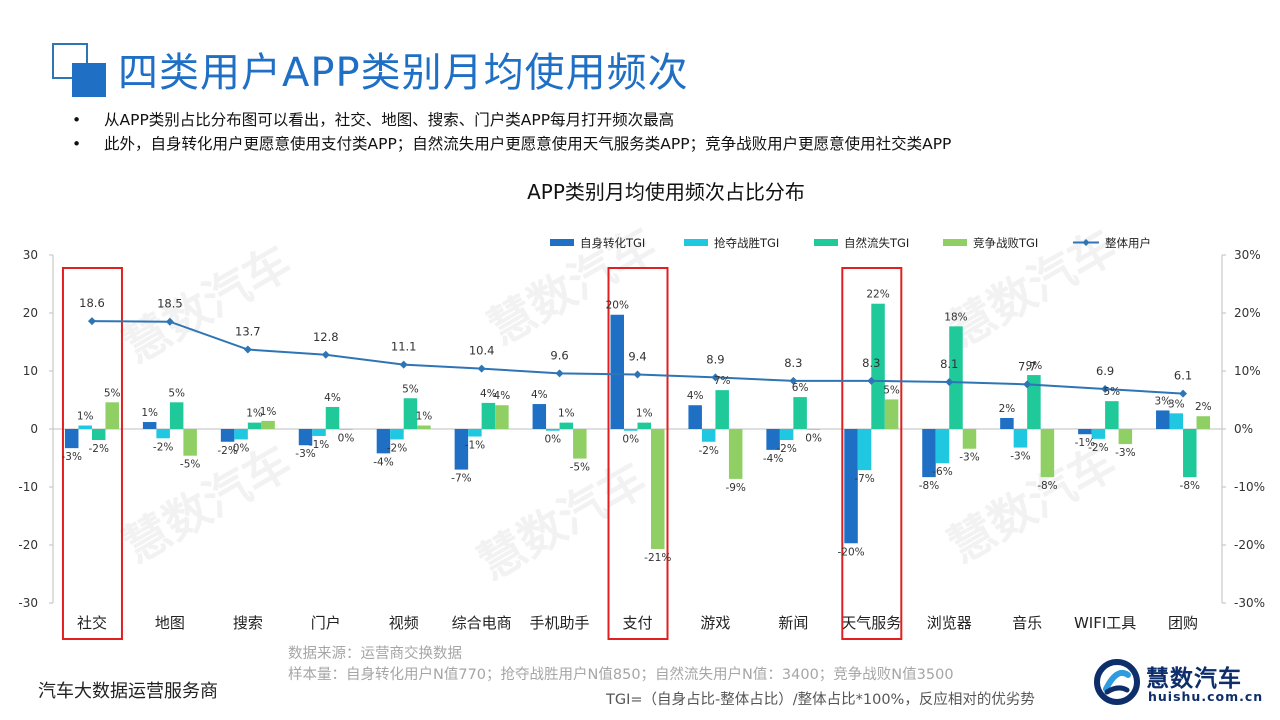 The image size is (1280, 720). Describe the element at coordinates (389, 120) in the screenshot. I see `bullet-text: 从APP类别占比分布图可以看出，社交、地图、搜索、门户类APP每月打开频次最高` at that location.